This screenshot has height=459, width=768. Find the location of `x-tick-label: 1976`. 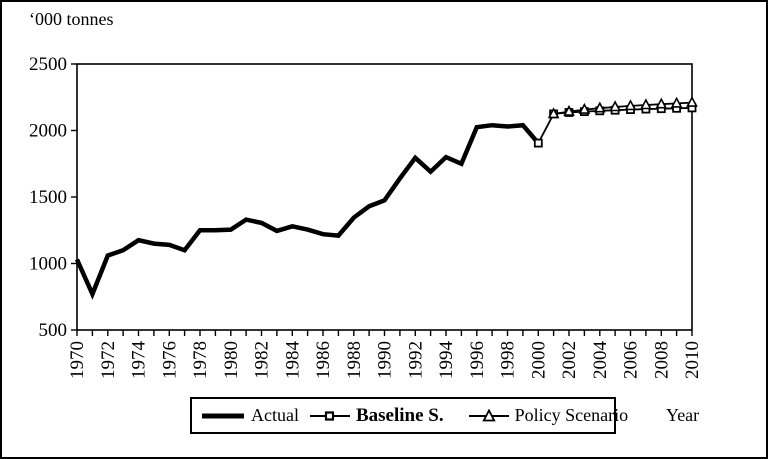

x-tick-label: 1976 is located at coordinates (169, 360).